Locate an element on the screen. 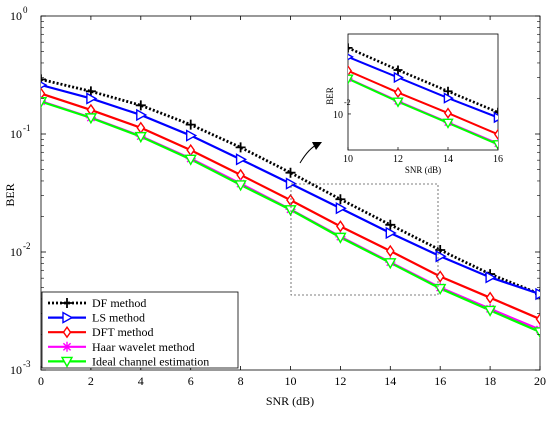  inset-x-tick-label-3: 16 is located at coordinates (498, 159).